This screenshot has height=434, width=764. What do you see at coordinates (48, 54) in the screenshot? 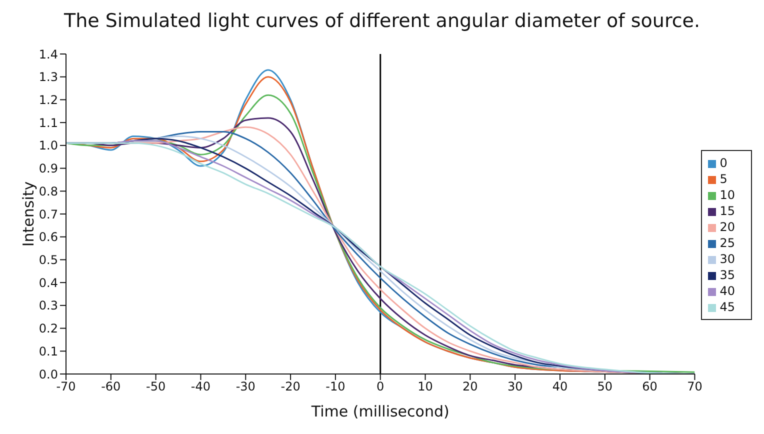
I see `y-tick-label: 1.4` at bounding box center [48, 54].